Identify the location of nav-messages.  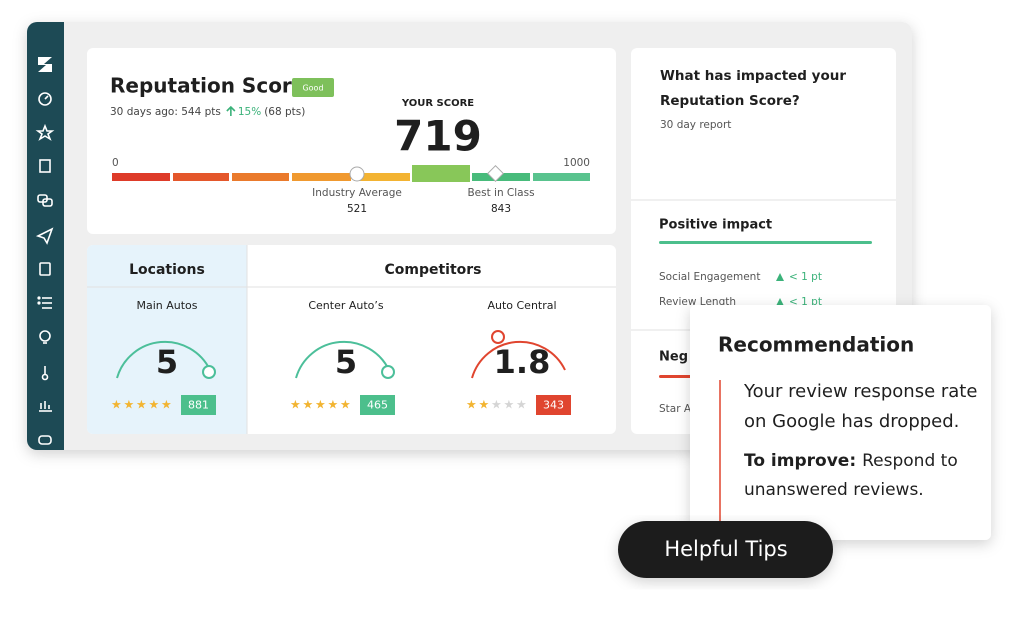
(45, 200).